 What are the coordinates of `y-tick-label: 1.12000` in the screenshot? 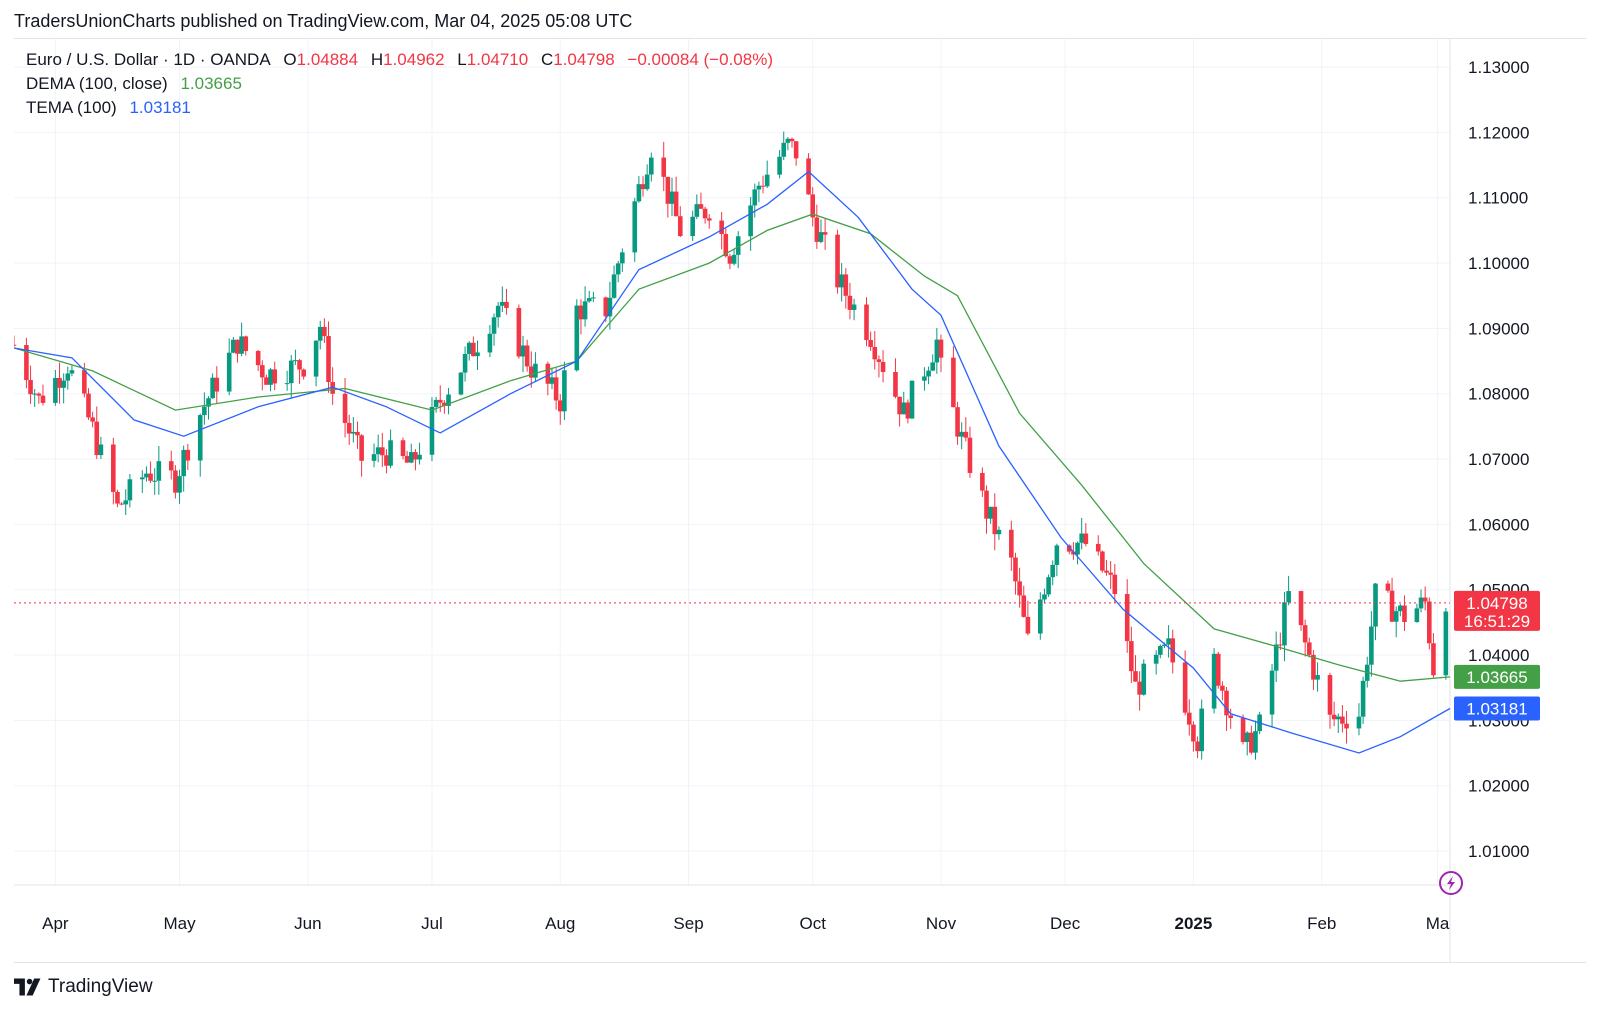 It's located at (1498, 132).